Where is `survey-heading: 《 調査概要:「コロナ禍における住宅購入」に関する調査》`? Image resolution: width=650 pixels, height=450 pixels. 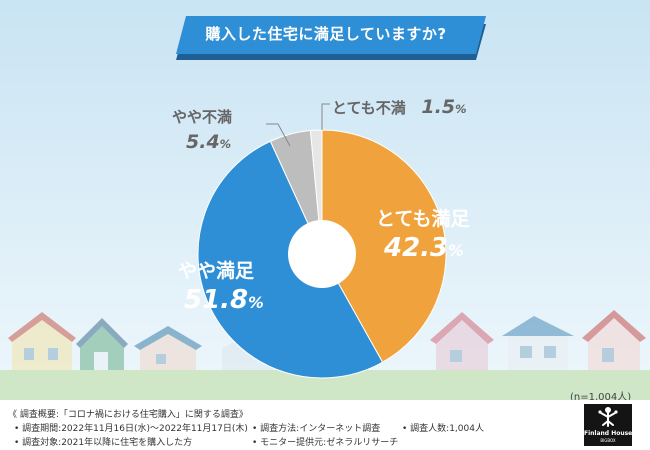 survey-heading: 《 調査概要:「コロナ禍における住宅購入」に関する調査》 is located at coordinates (128, 415).